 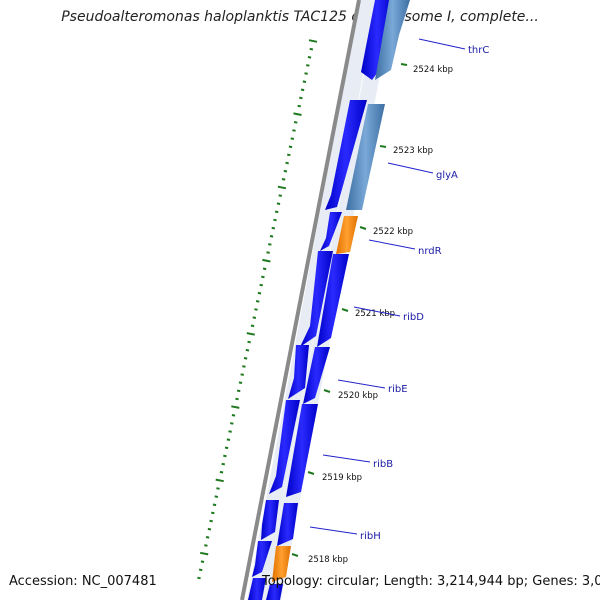 I want to click on gene-feature-glyA, so click(x=365, y=157).